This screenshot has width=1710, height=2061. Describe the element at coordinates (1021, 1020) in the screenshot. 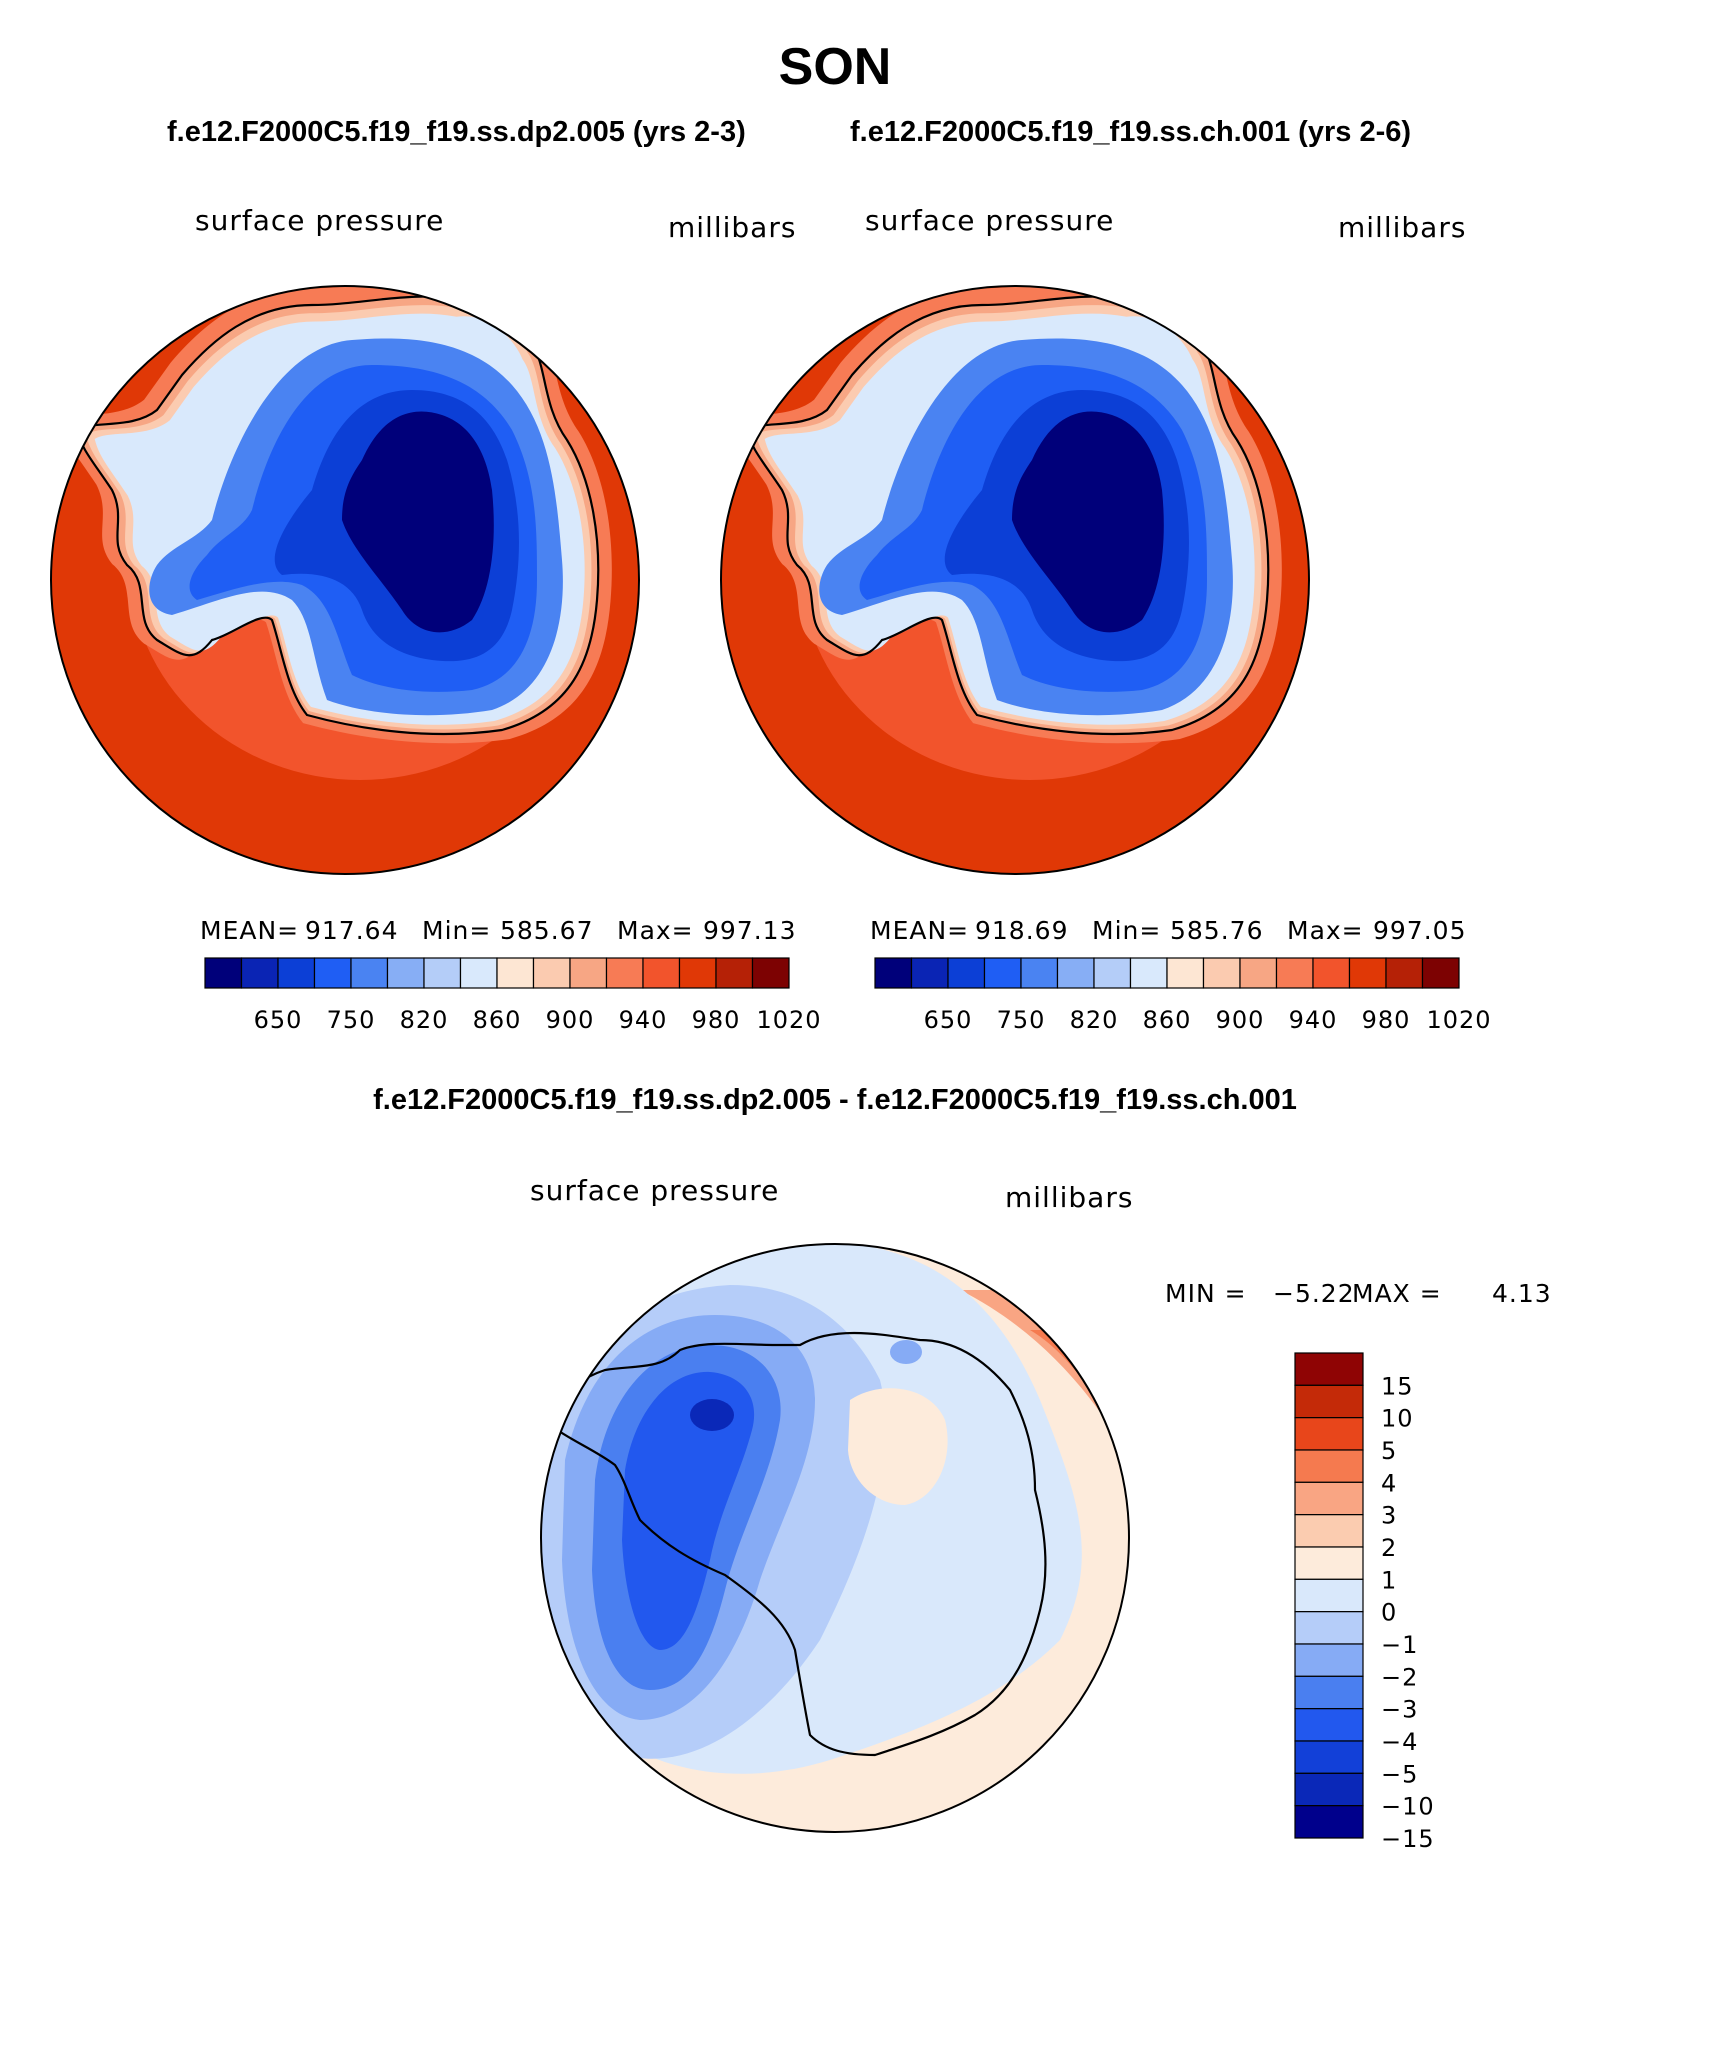

I see `panel-b-colorbar-tick-label: 750` at that location.